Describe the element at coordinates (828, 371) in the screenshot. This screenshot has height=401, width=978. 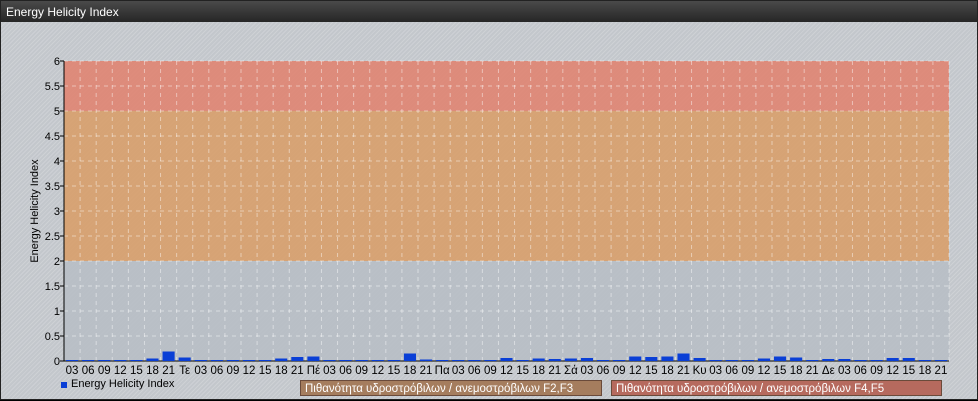
I see `x-tick-label: Δε` at that location.